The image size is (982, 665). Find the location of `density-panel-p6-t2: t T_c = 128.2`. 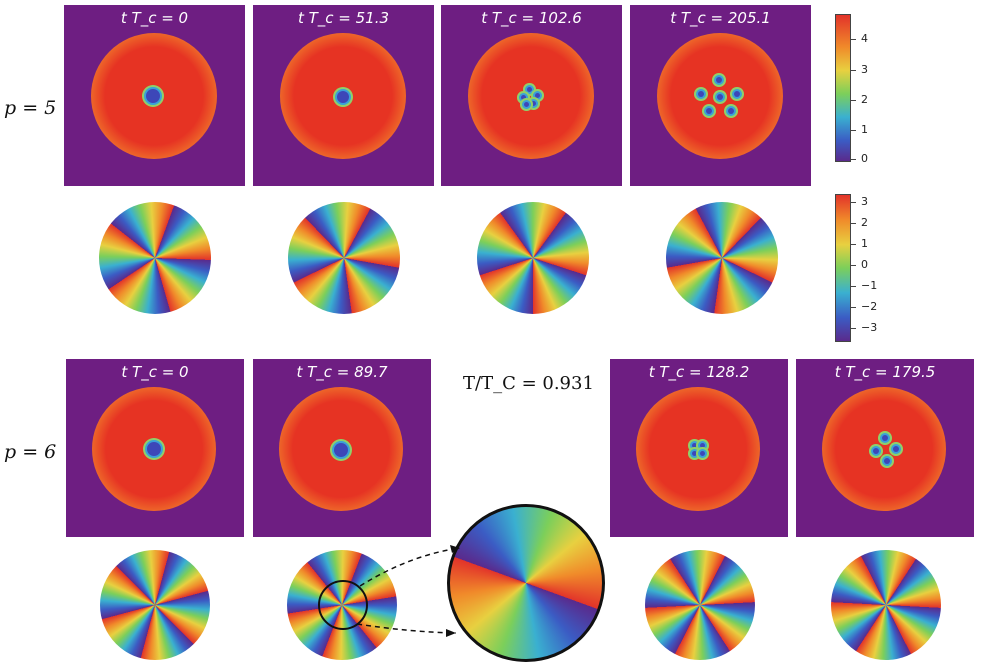

density-panel-p6-t2: t T_c = 128.2 is located at coordinates (699, 448).